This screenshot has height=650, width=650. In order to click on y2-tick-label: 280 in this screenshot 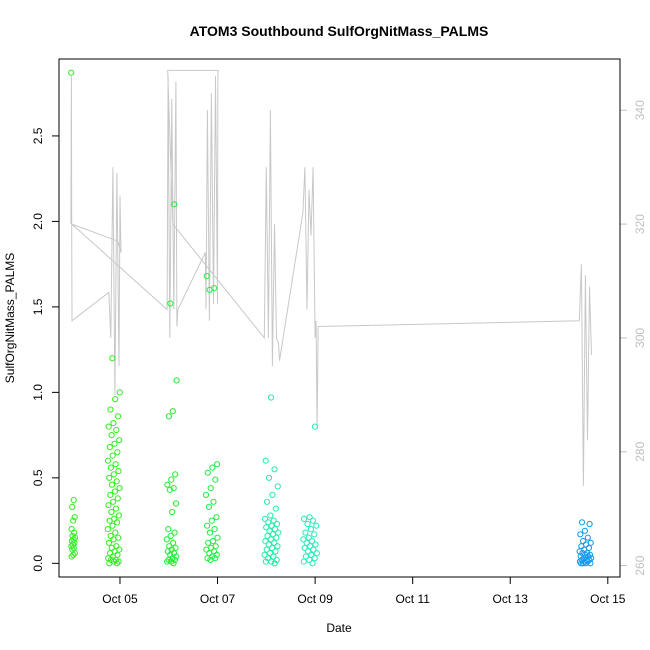, I will do `click(640, 451)`.